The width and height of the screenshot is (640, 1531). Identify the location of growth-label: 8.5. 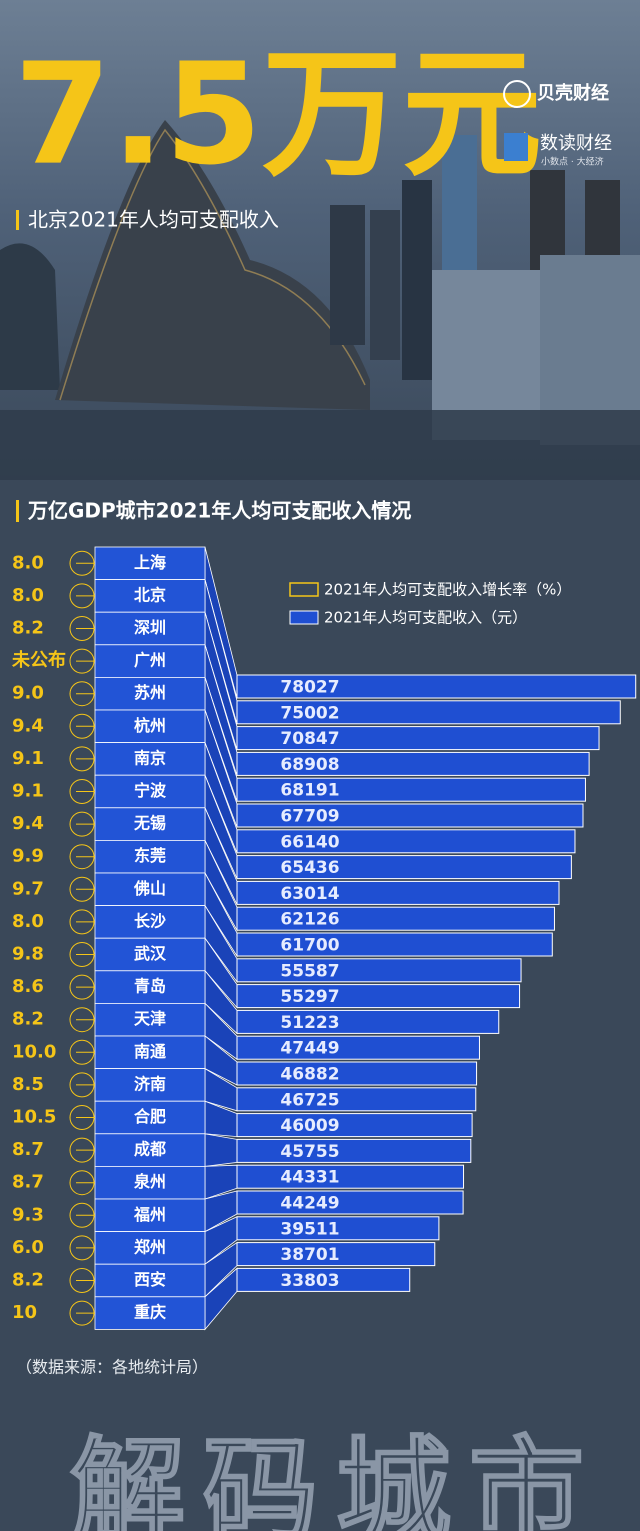
(28, 1084).